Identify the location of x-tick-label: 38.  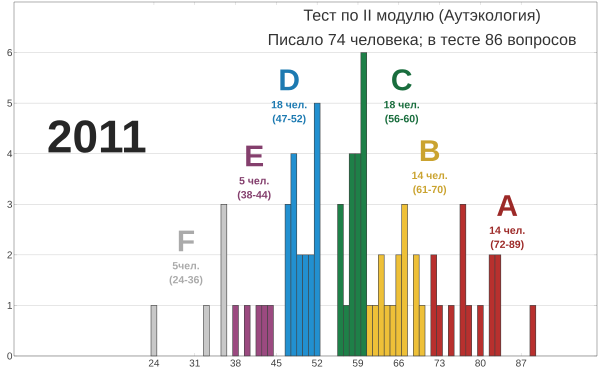
(235, 363).